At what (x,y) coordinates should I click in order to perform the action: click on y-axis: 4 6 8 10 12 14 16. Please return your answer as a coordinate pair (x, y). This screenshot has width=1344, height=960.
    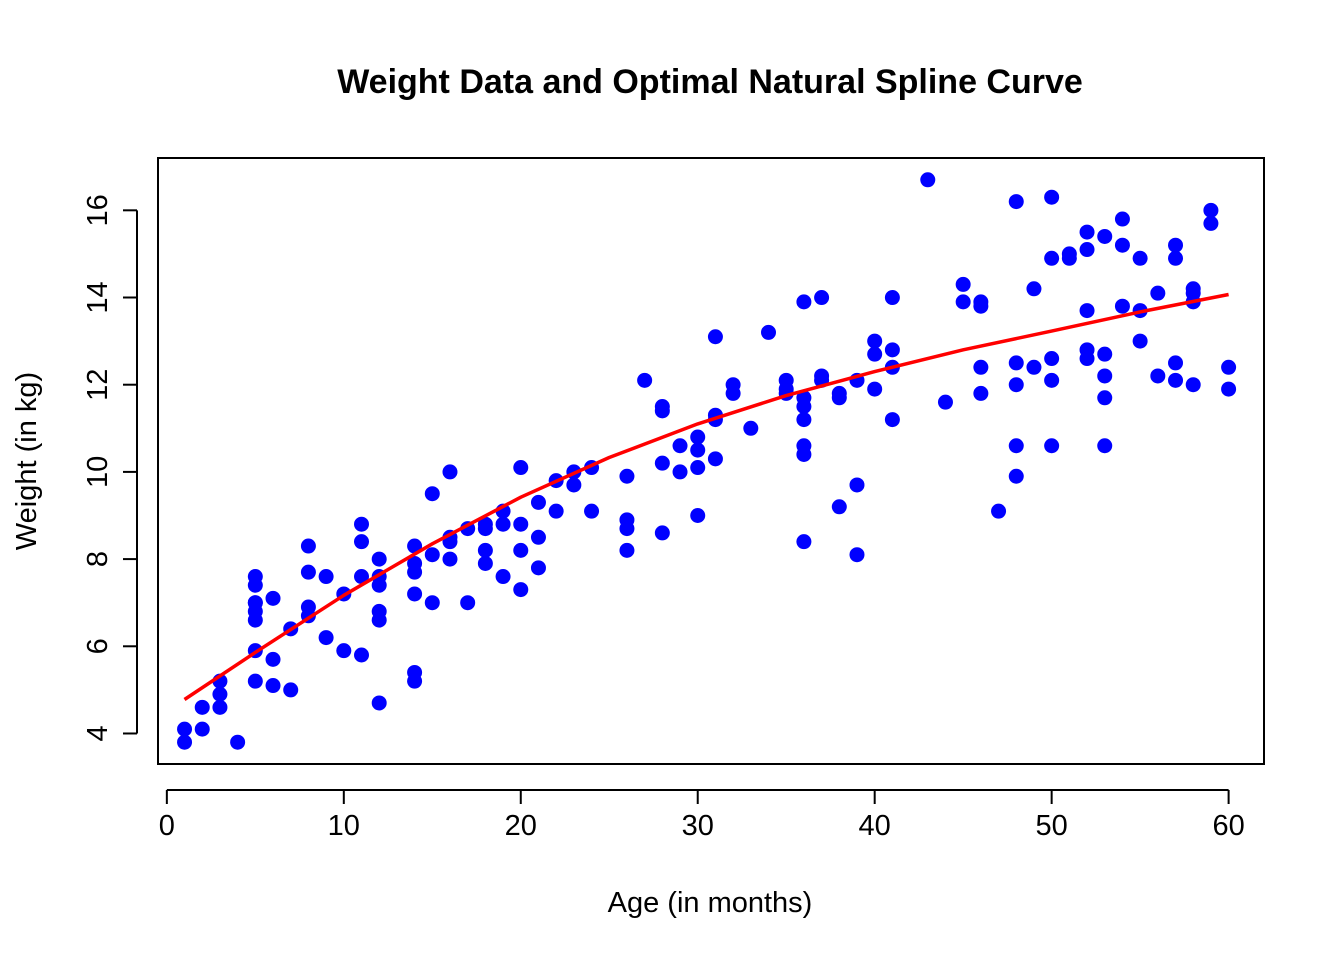
    Looking at the image, I should click on (110, 468).